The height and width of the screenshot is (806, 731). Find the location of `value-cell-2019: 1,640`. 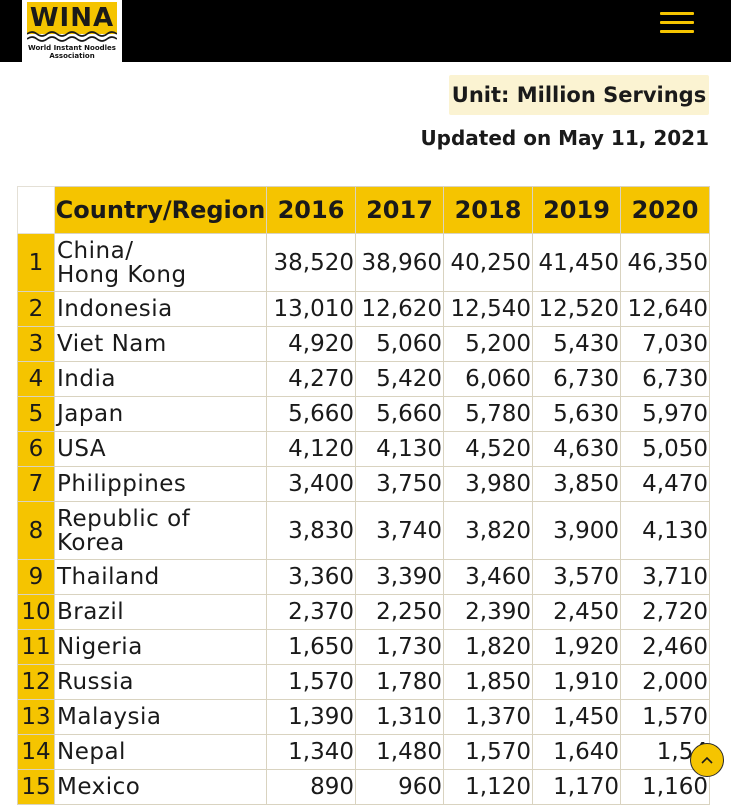

value-cell-2019: 1,640 is located at coordinates (576, 752).